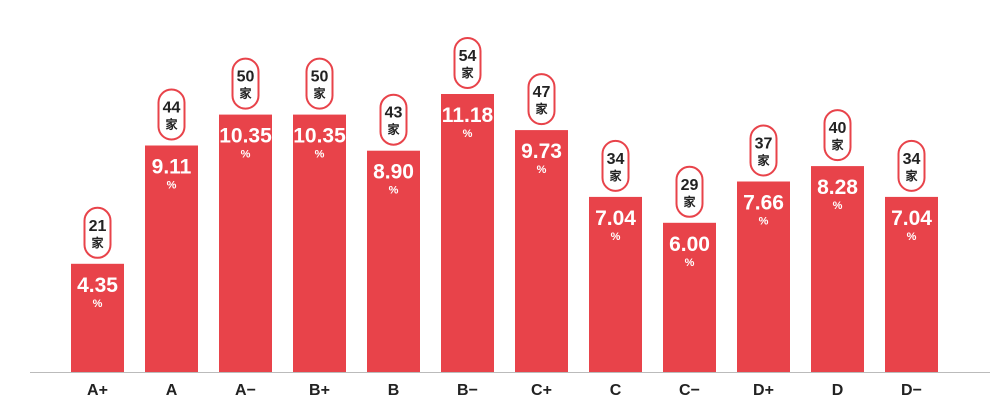 Image resolution: width=1006 pixels, height=406 pixels. I want to click on value-label-6: 11.18, so click(468, 115).